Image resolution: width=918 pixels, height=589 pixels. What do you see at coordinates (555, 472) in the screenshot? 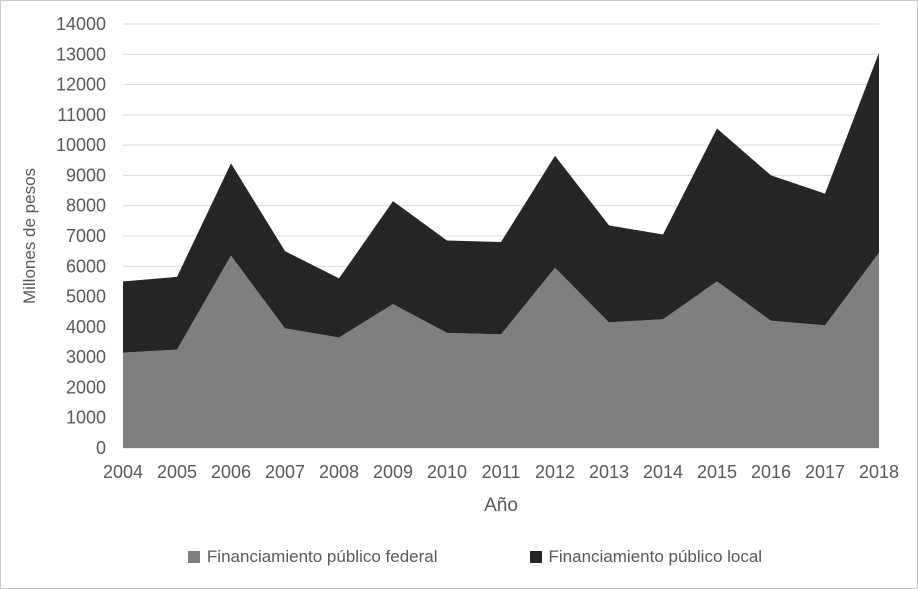
I see `x-tick-label: 2012` at bounding box center [555, 472].